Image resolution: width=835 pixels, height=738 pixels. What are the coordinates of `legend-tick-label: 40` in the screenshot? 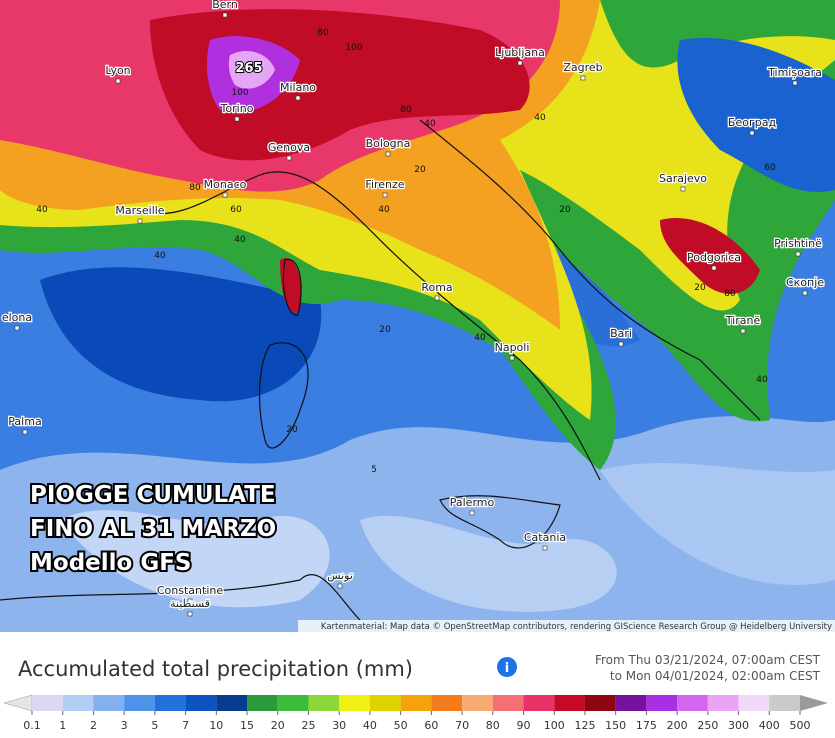 It's located at (370, 725).